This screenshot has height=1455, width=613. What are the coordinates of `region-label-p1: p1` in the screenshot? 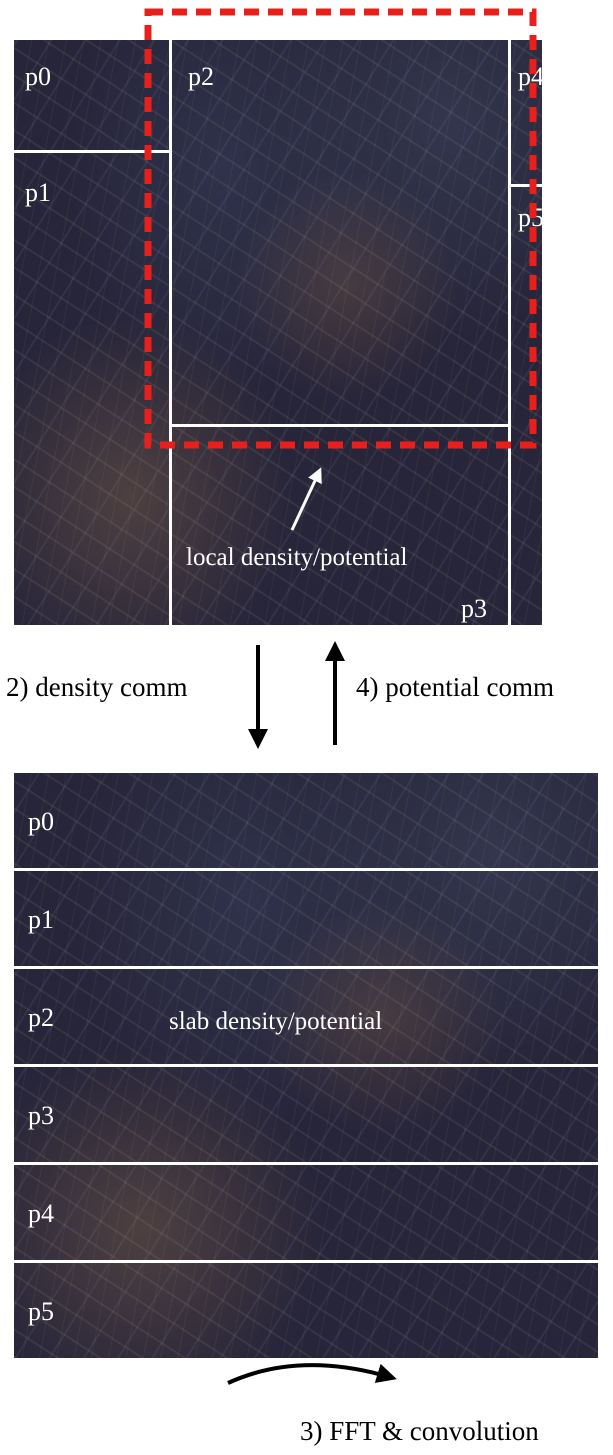 It's located at (38, 192).